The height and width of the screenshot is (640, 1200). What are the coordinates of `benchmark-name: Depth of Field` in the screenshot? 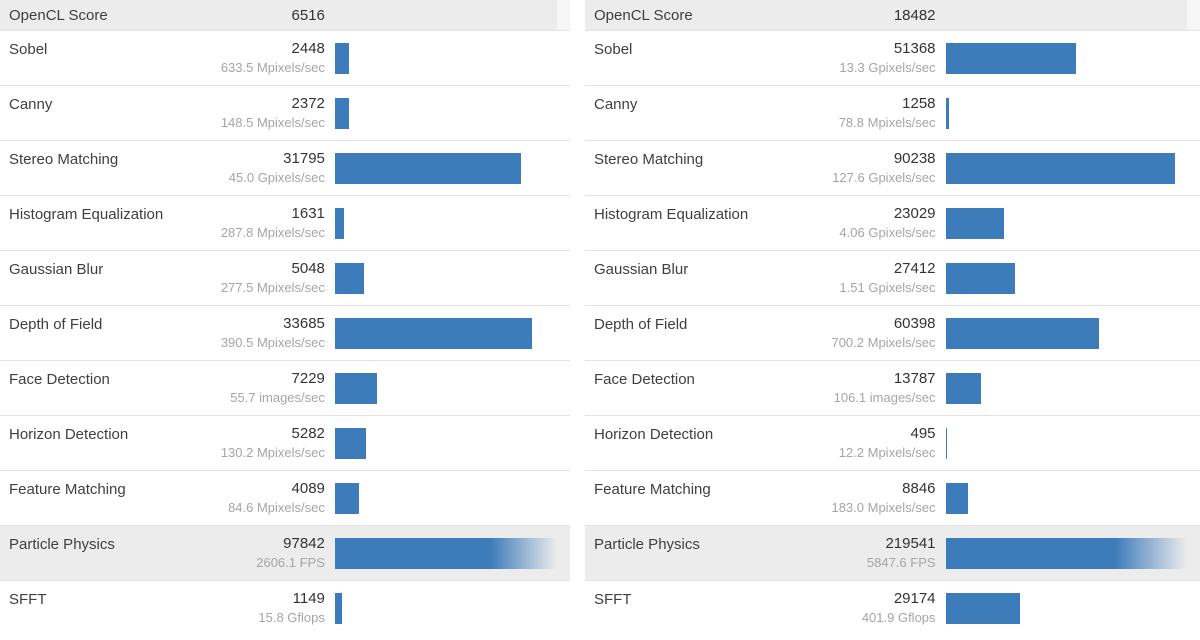 It's located at (641, 324).